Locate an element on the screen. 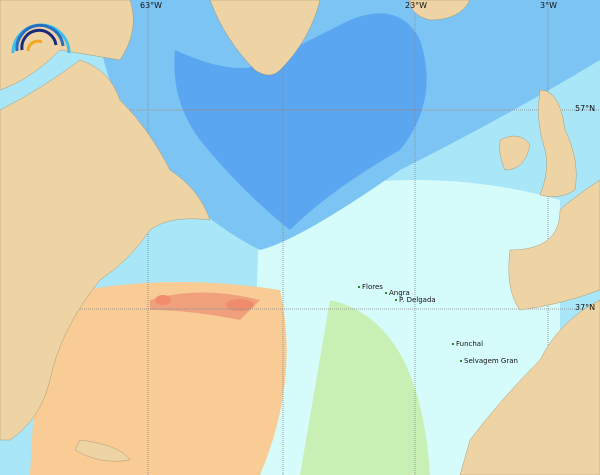 The image size is (600, 475). land-great-britain is located at coordinates (557, 143).